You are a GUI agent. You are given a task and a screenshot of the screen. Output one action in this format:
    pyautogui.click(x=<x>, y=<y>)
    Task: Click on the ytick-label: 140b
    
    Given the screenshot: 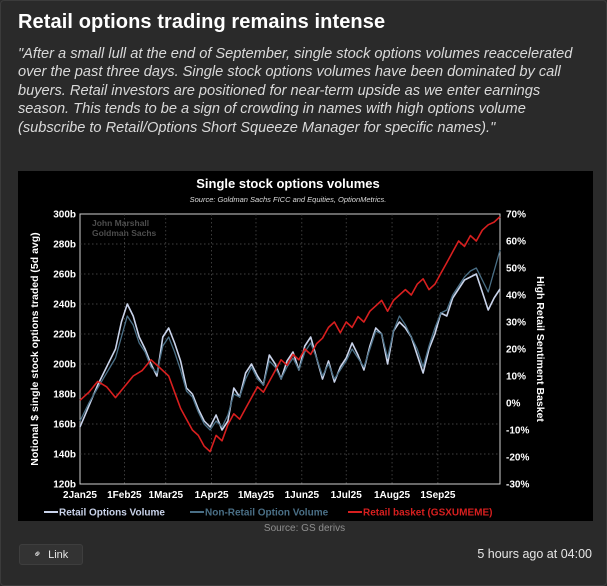 What is the action you would take?
    pyautogui.click(x=64, y=455)
    